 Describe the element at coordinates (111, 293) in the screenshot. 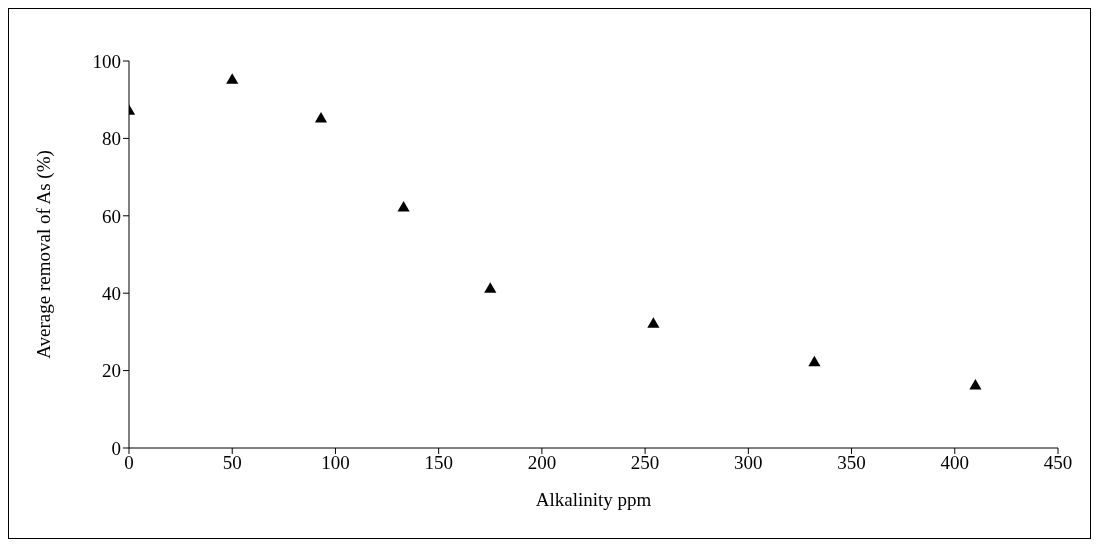

I see `y-tick-label: 40` at that location.